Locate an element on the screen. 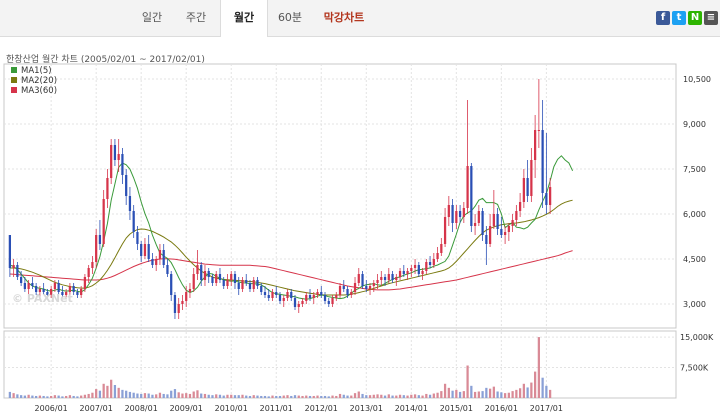 The height and width of the screenshot is (415, 720). tab-power-chart: 막강차트 is located at coordinates (344, 17).